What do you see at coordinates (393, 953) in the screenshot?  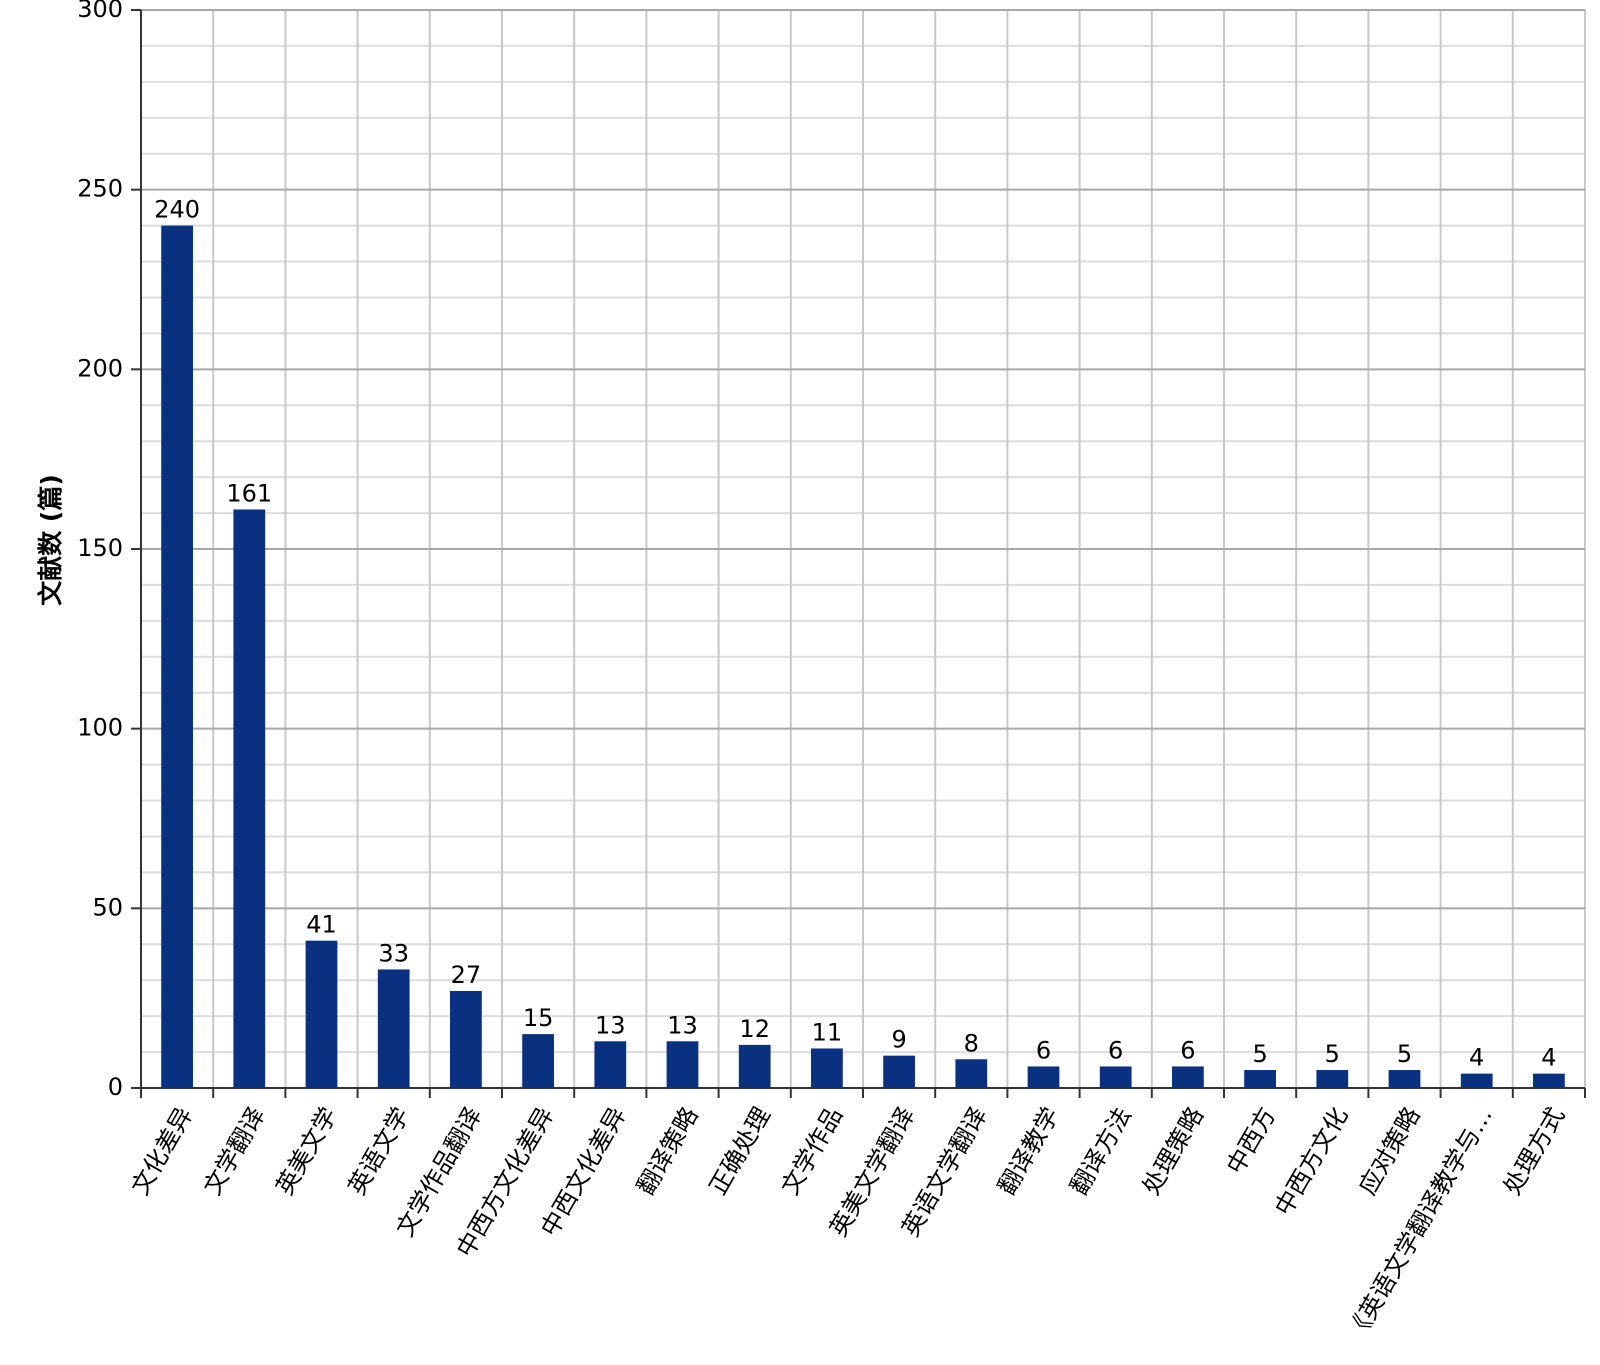 I see `value-label: 33` at bounding box center [393, 953].